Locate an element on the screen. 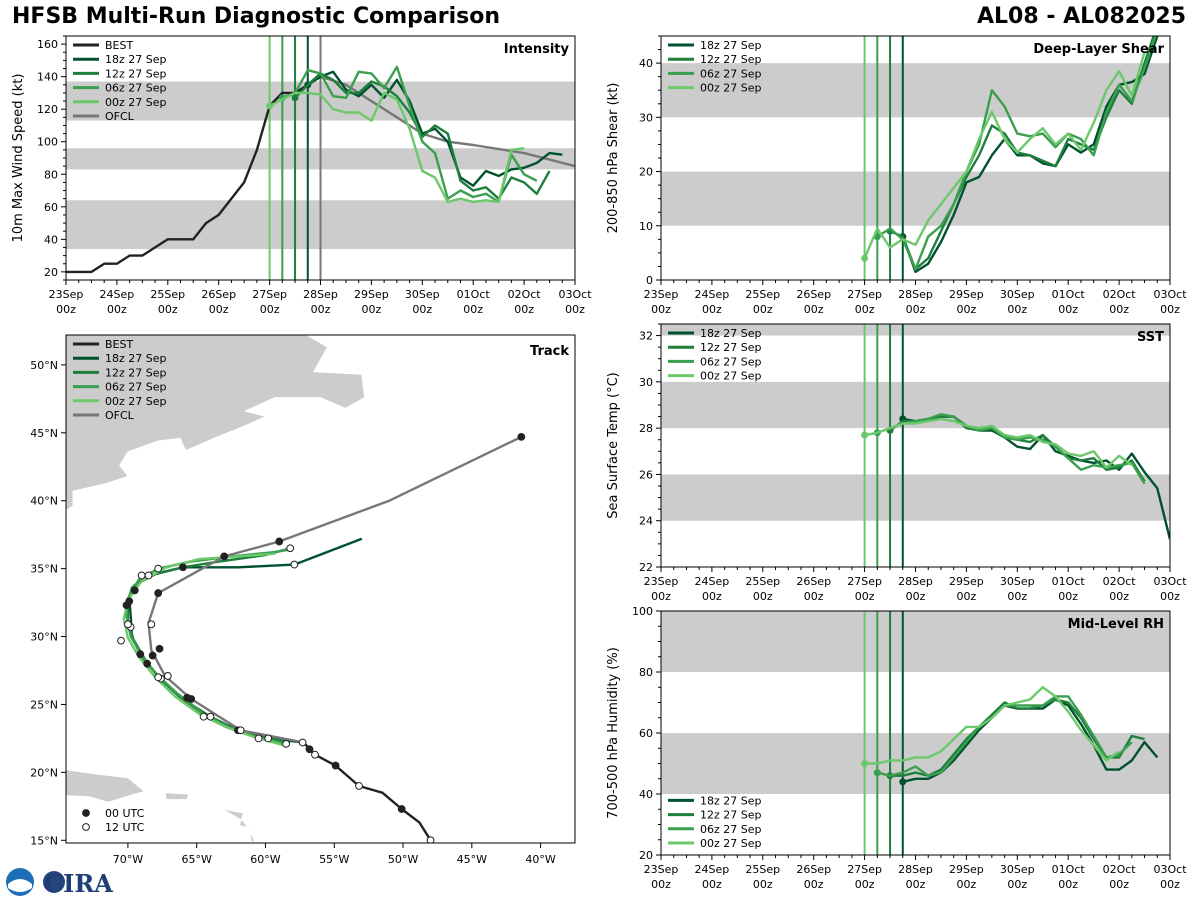 The image size is (1200, 900). plot-area is located at coordinates (915, 445).